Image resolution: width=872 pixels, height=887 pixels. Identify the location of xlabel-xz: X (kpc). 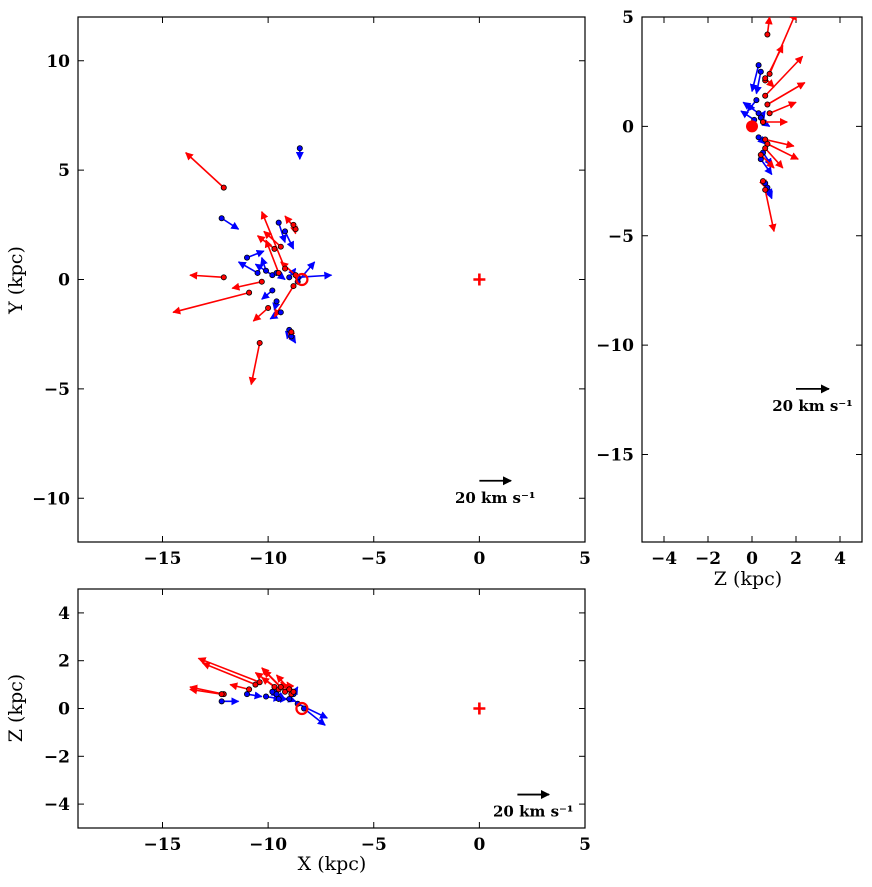
(332, 864).